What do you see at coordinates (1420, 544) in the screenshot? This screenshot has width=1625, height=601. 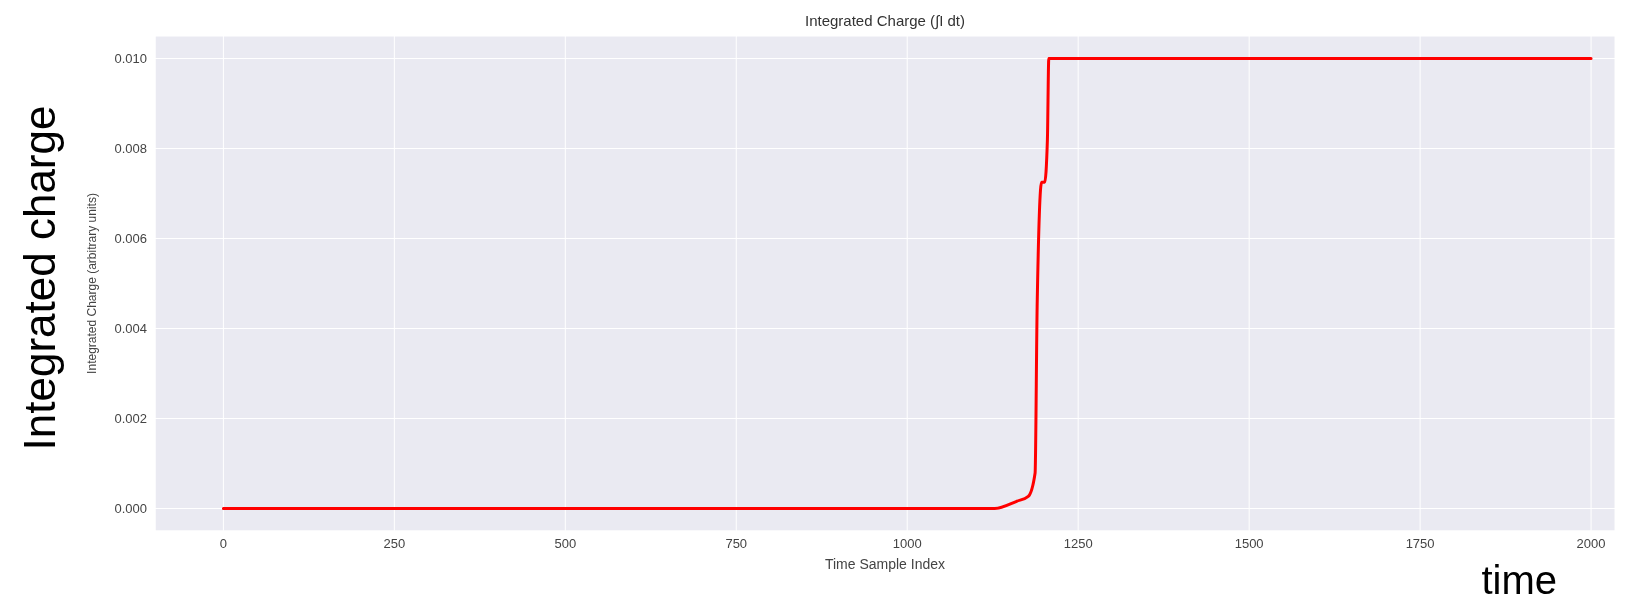 I see `x-tick-label: 1750` at bounding box center [1420, 544].